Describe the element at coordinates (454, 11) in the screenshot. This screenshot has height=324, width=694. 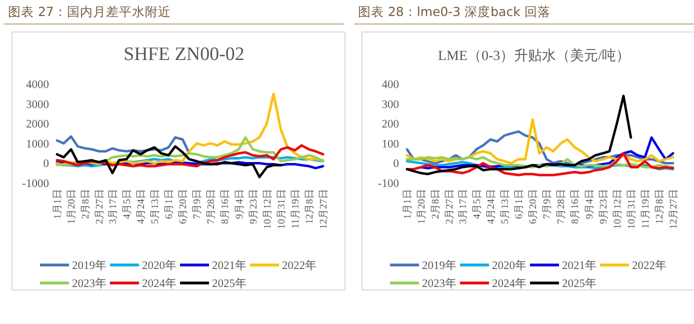
I see `chart-title: 图表 28：lme0-3 深度back 回落` at that location.